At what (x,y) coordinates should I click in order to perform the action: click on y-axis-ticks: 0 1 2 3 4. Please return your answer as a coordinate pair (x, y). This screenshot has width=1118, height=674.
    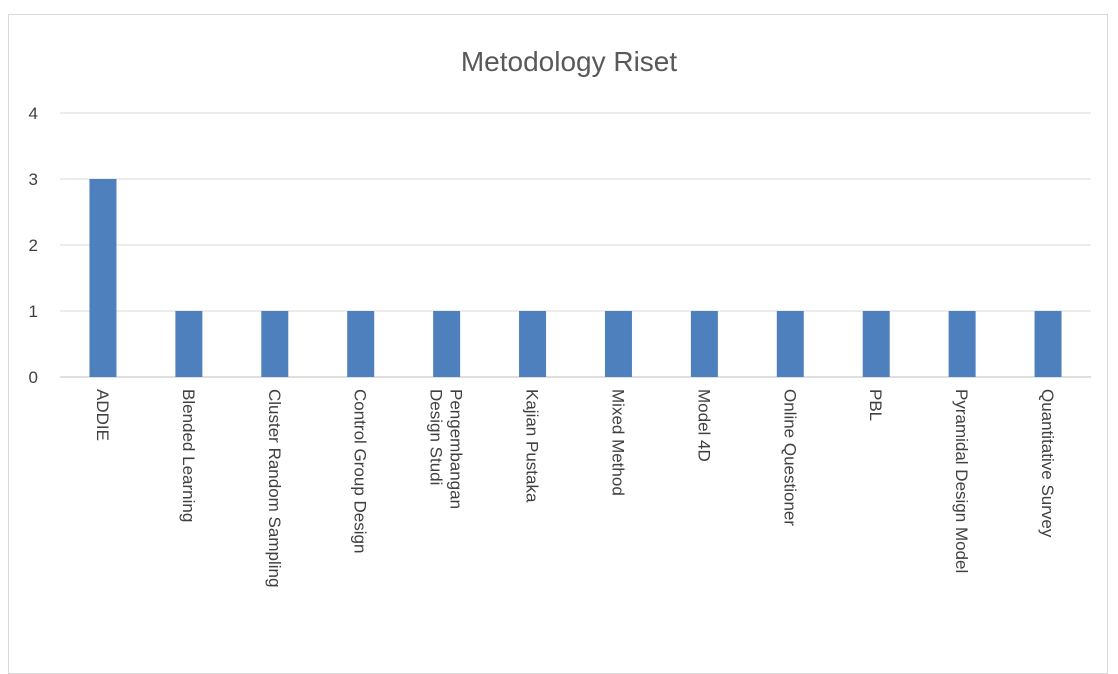
    Looking at the image, I should click on (33, 245).